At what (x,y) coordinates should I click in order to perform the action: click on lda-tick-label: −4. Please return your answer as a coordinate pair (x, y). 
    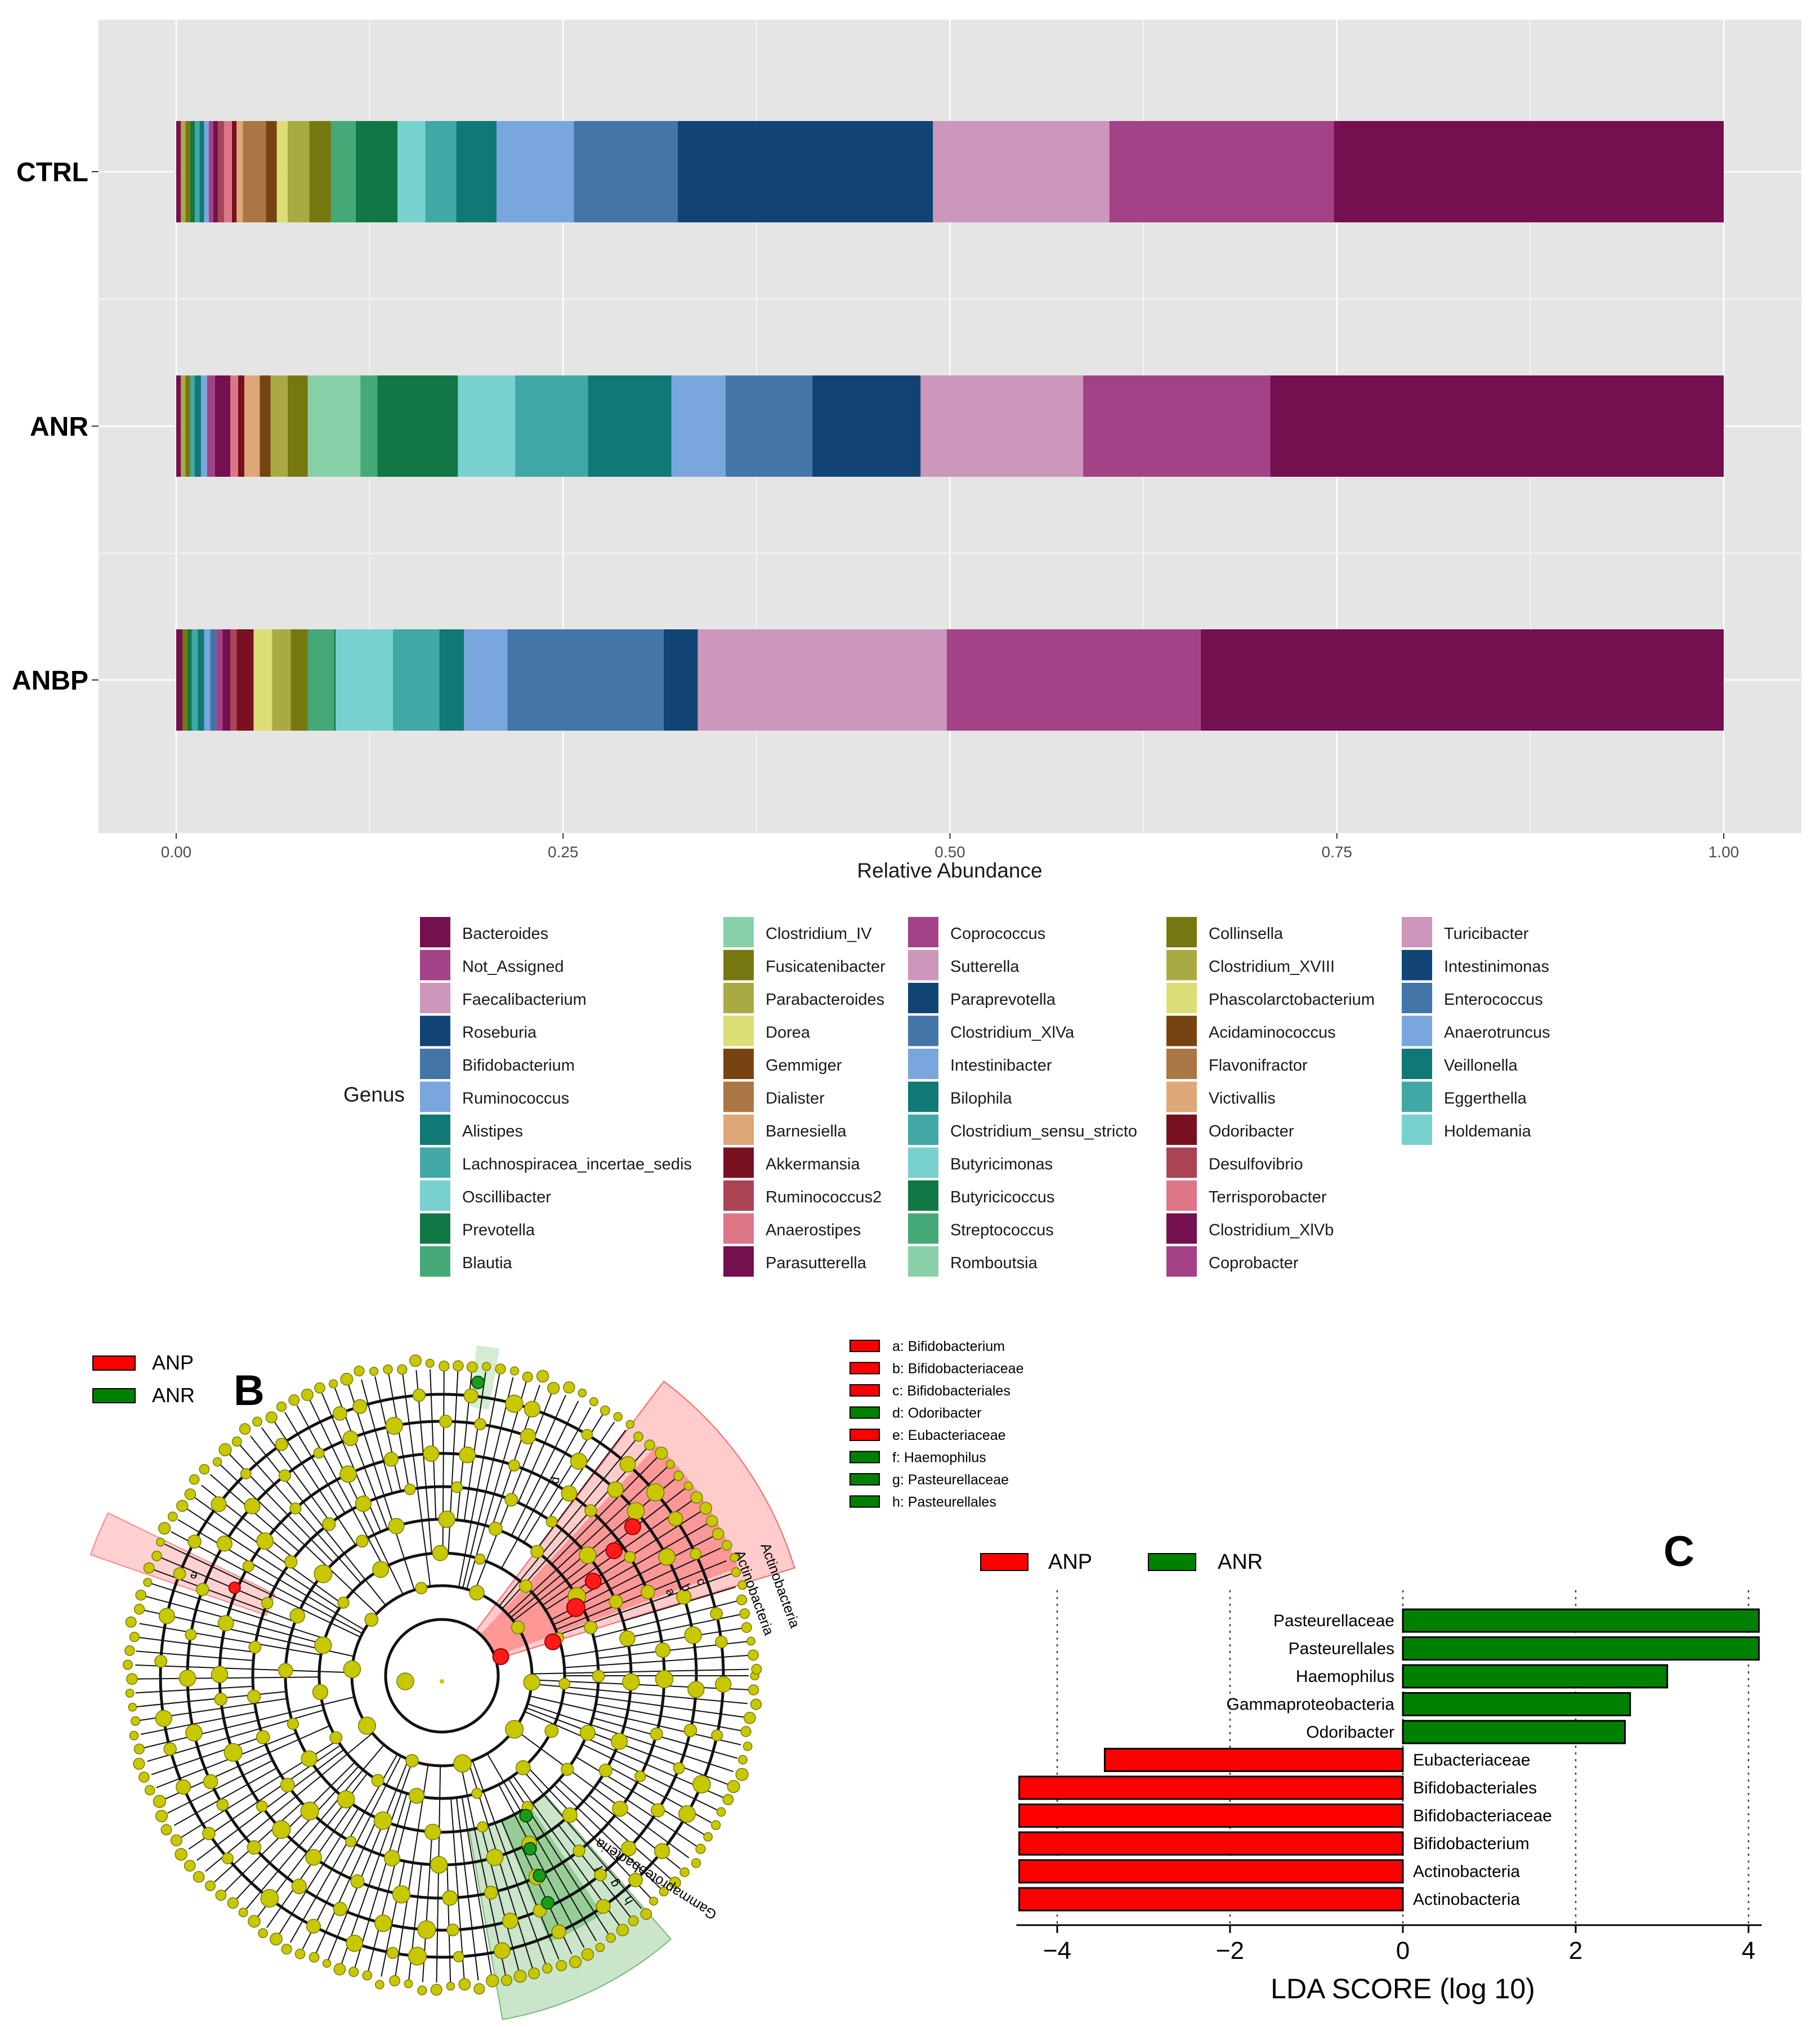
    Looking at the image, I should click on (1057, 1951).